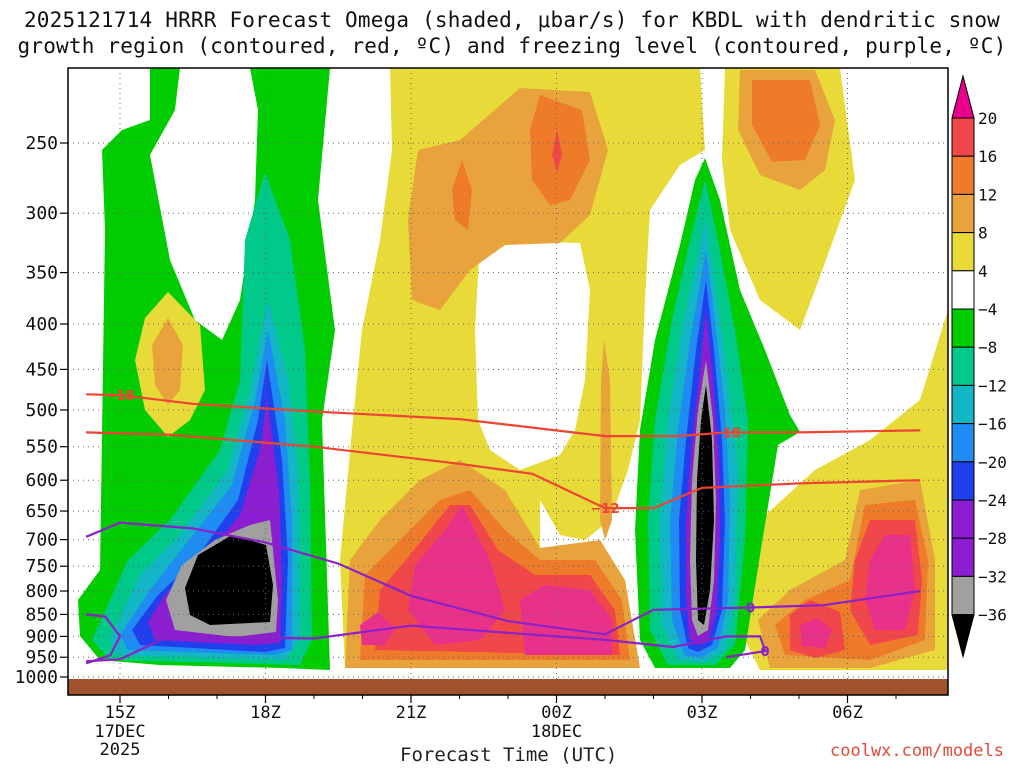 This screenshot has height=768, width=1024. What do you see at coordinates (992, 615) in the screenshot?
I see `colorbar-label: −36` at bounding box center [992, 615].